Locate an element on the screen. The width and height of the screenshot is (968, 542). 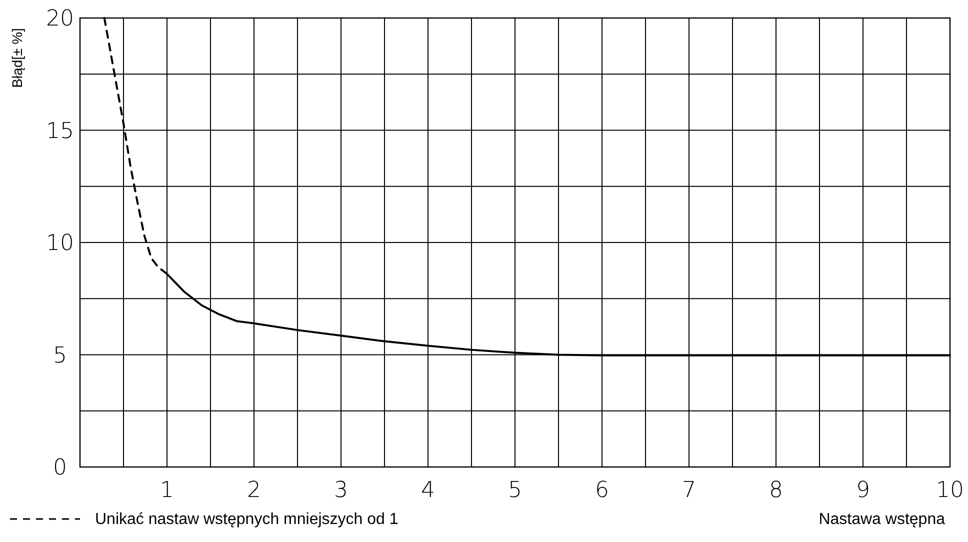
y-tick-label: 0 is located at coordinates (60, 468).